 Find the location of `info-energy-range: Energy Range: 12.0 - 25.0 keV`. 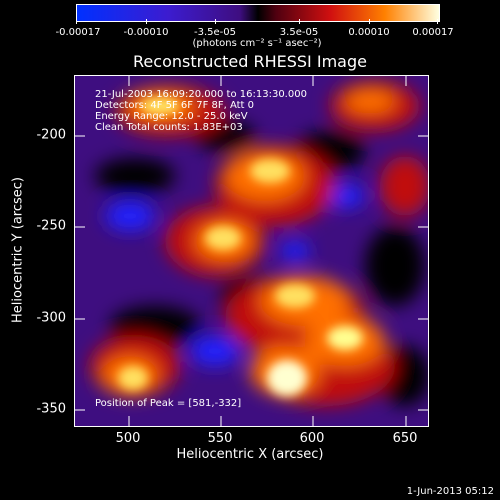

info-energy-range: Energy Range: 12.0 - 25.0 keV is located at coordinates (171, 116).